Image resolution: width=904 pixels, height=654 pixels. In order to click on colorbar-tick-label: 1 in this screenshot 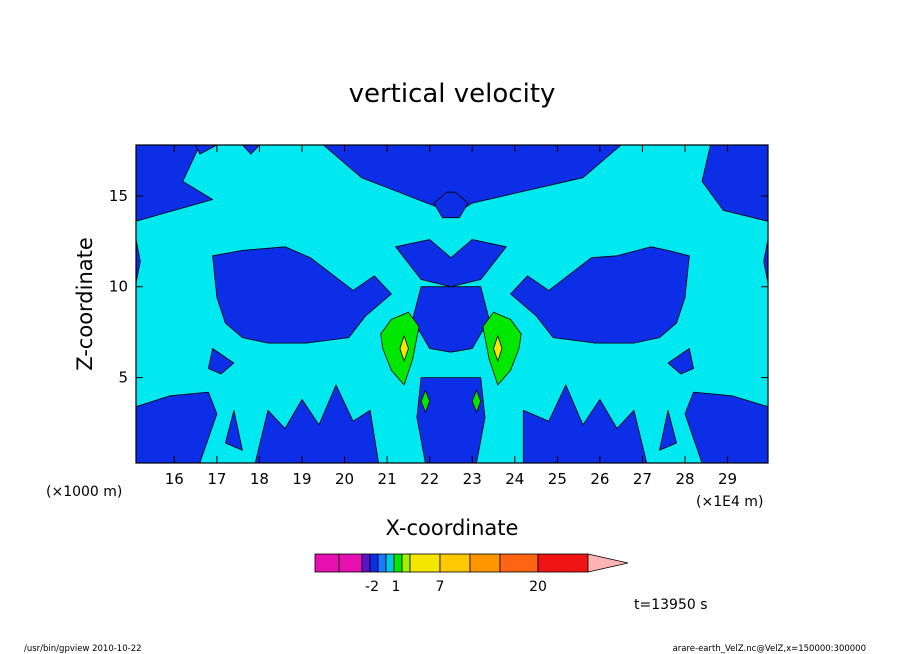, I will do `click(396, 587)`.